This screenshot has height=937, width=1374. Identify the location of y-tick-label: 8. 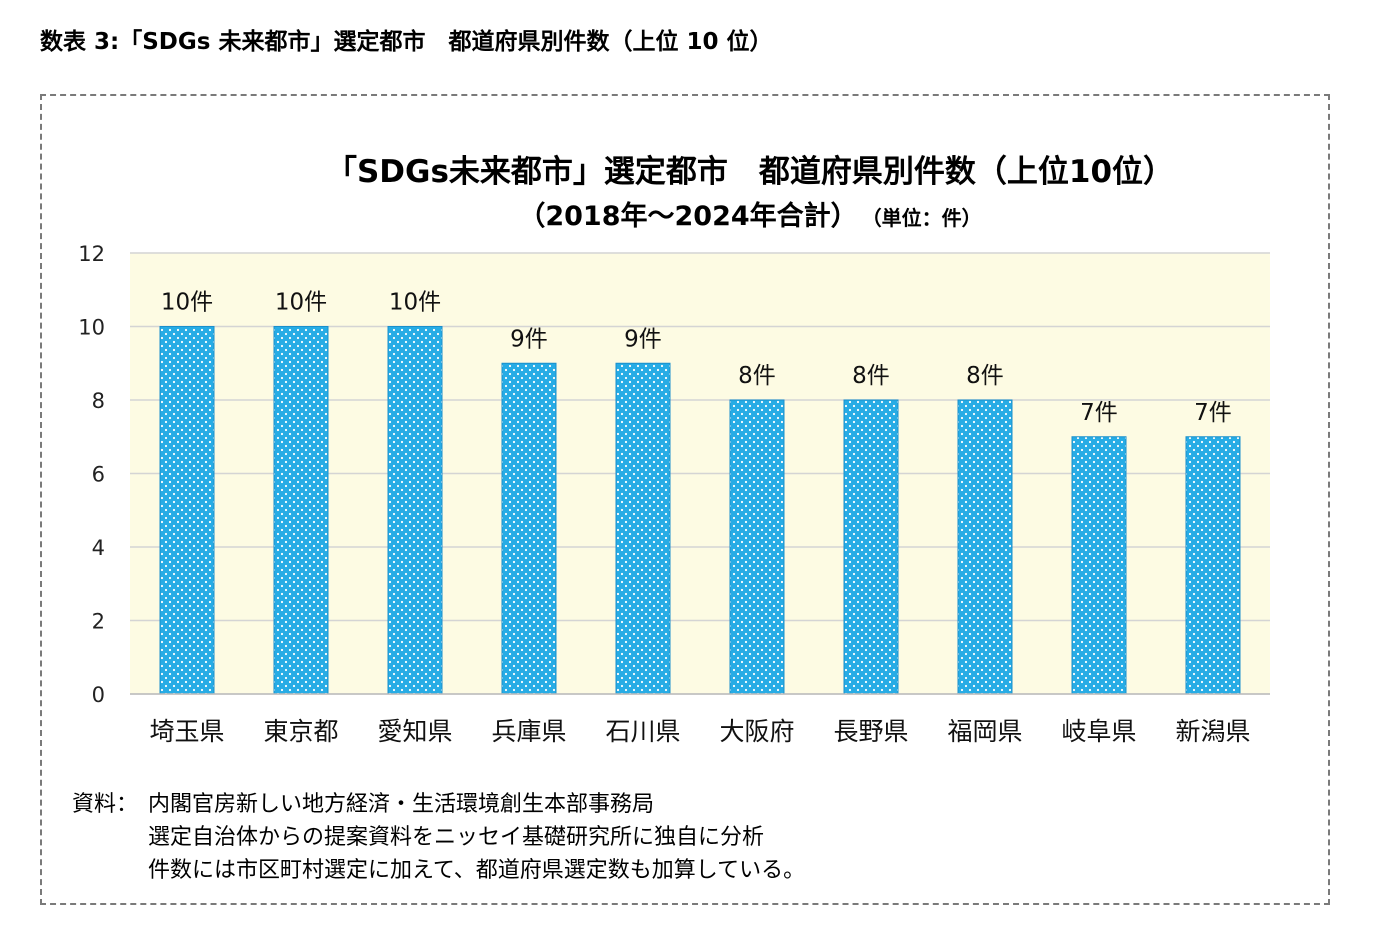
(98, 401).